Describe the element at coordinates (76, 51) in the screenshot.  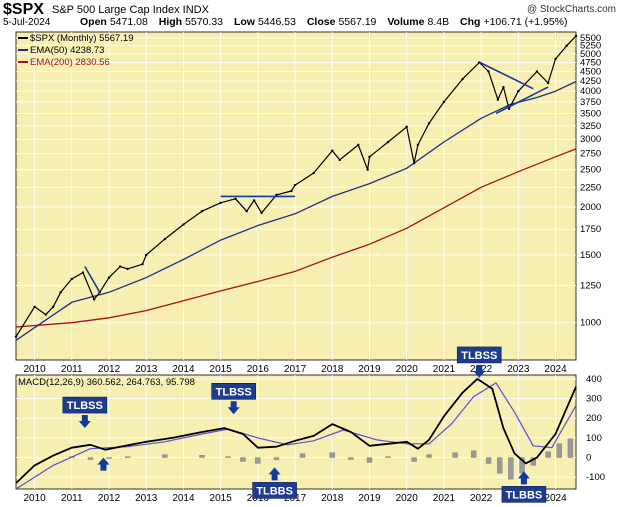
I see `legend-ema50: EMA(50) 4238.73` at that location.